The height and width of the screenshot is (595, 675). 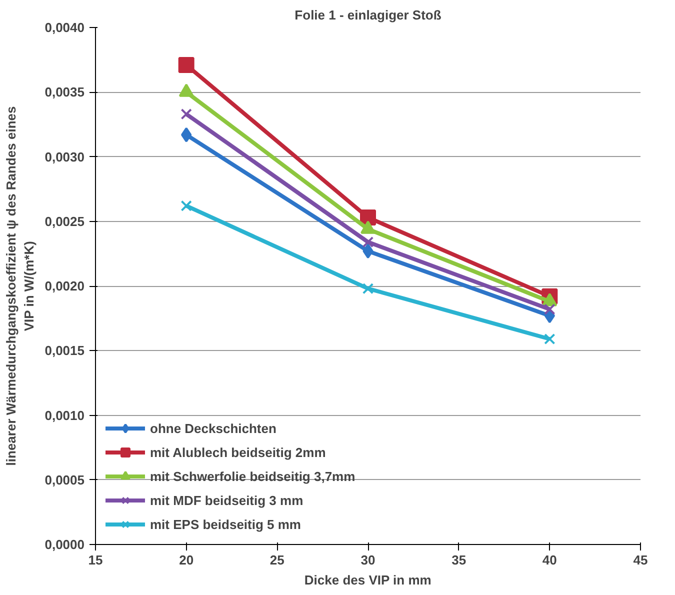 What do you see at coordinates (225, 524) in the screenshot?
I see `legend-label: mit EPS beidseitig 5 mm` at bounding box center [225, 524].